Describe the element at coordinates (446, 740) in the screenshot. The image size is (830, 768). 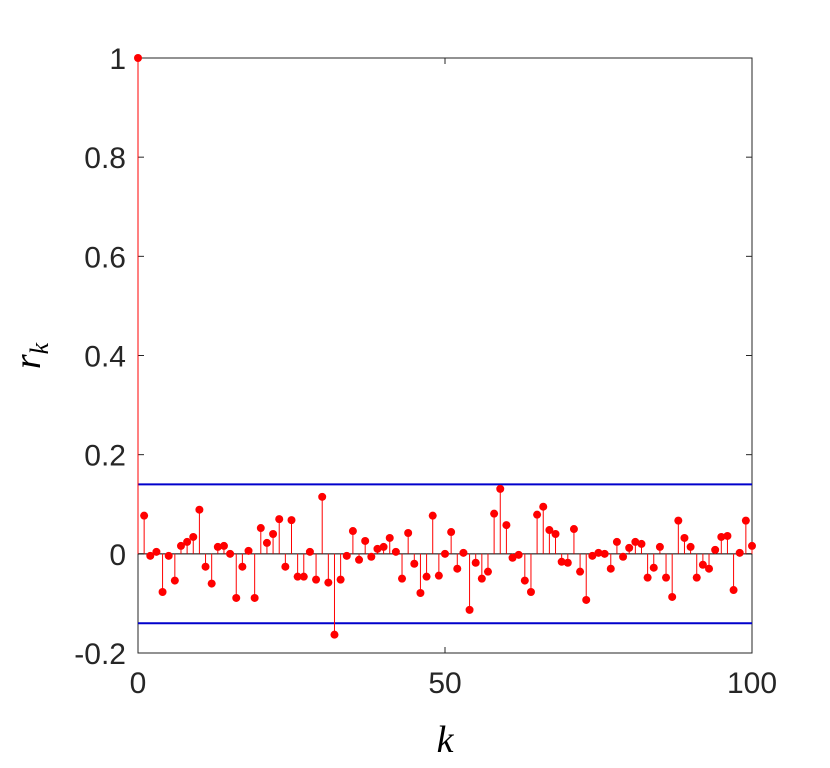
I see `x-axis-label: k` at that location.